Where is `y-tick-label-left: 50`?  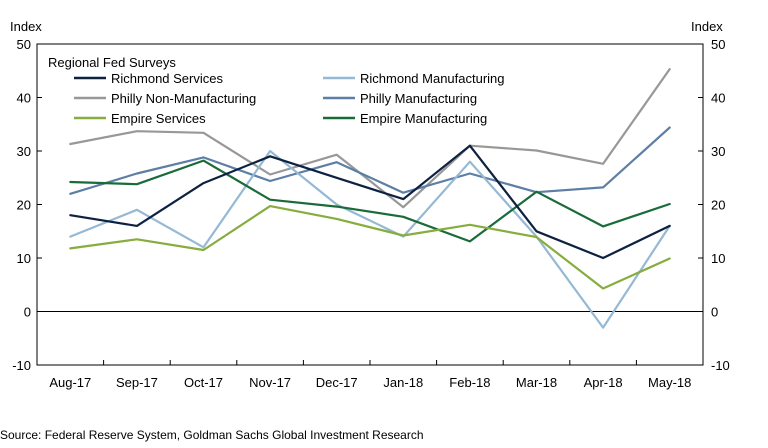 y-tick-label-left: 50 is located at coordinates (24, 44).